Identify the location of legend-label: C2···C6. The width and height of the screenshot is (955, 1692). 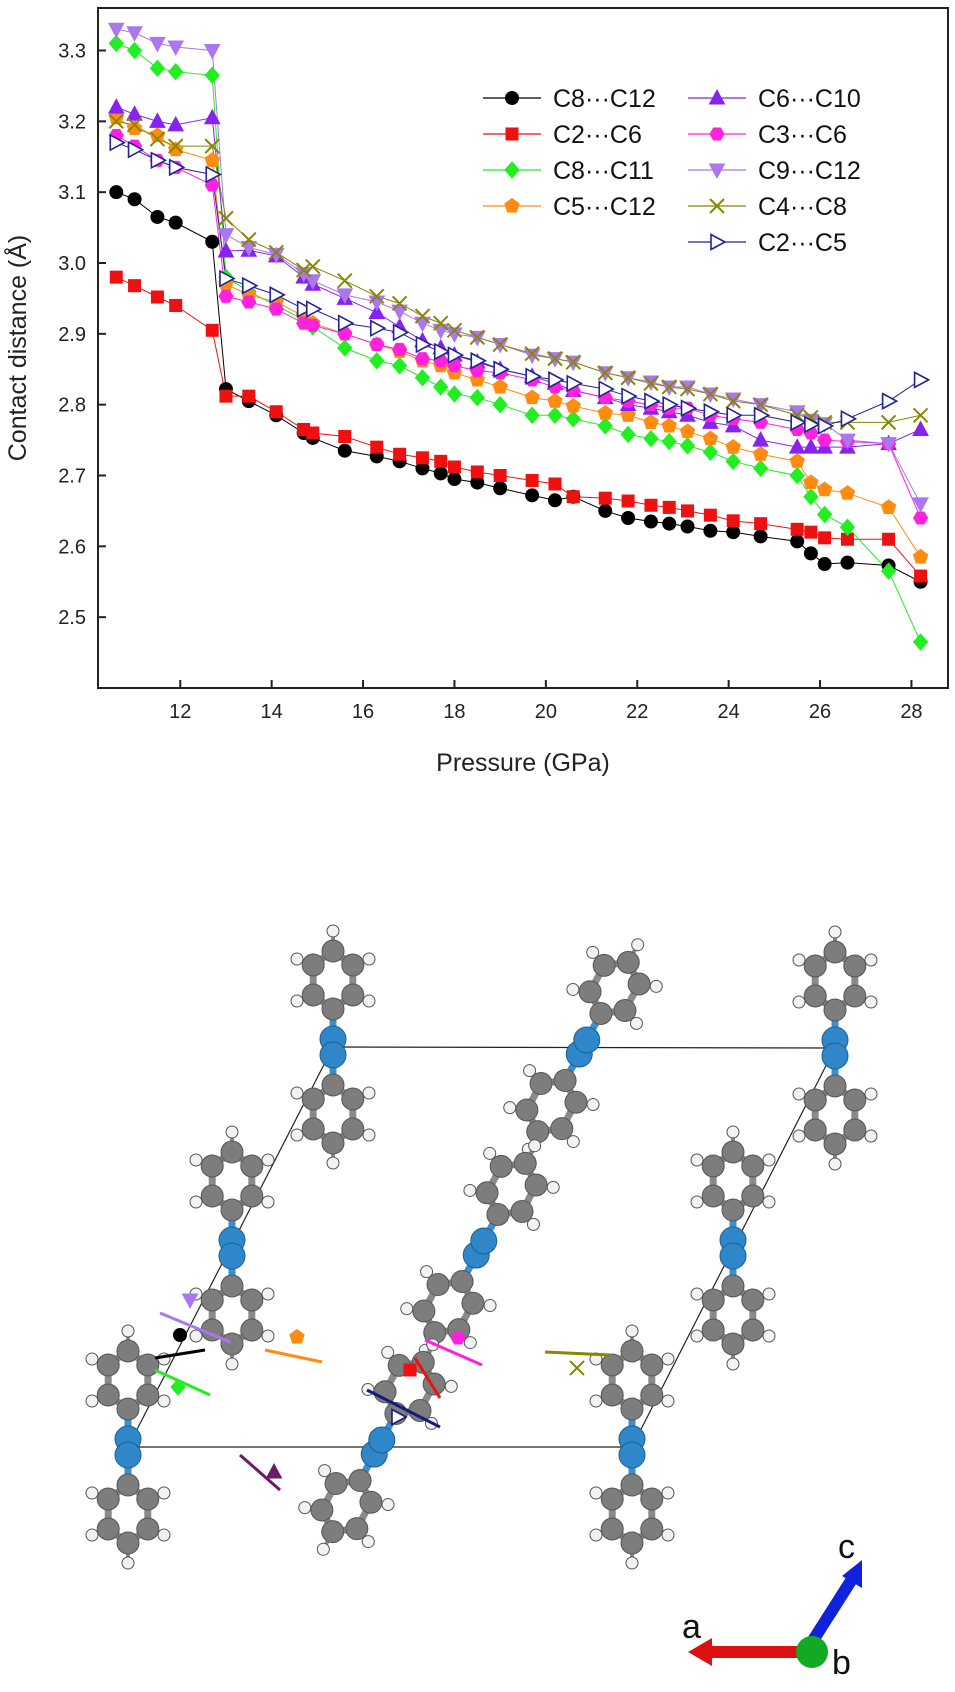
(597, 135).